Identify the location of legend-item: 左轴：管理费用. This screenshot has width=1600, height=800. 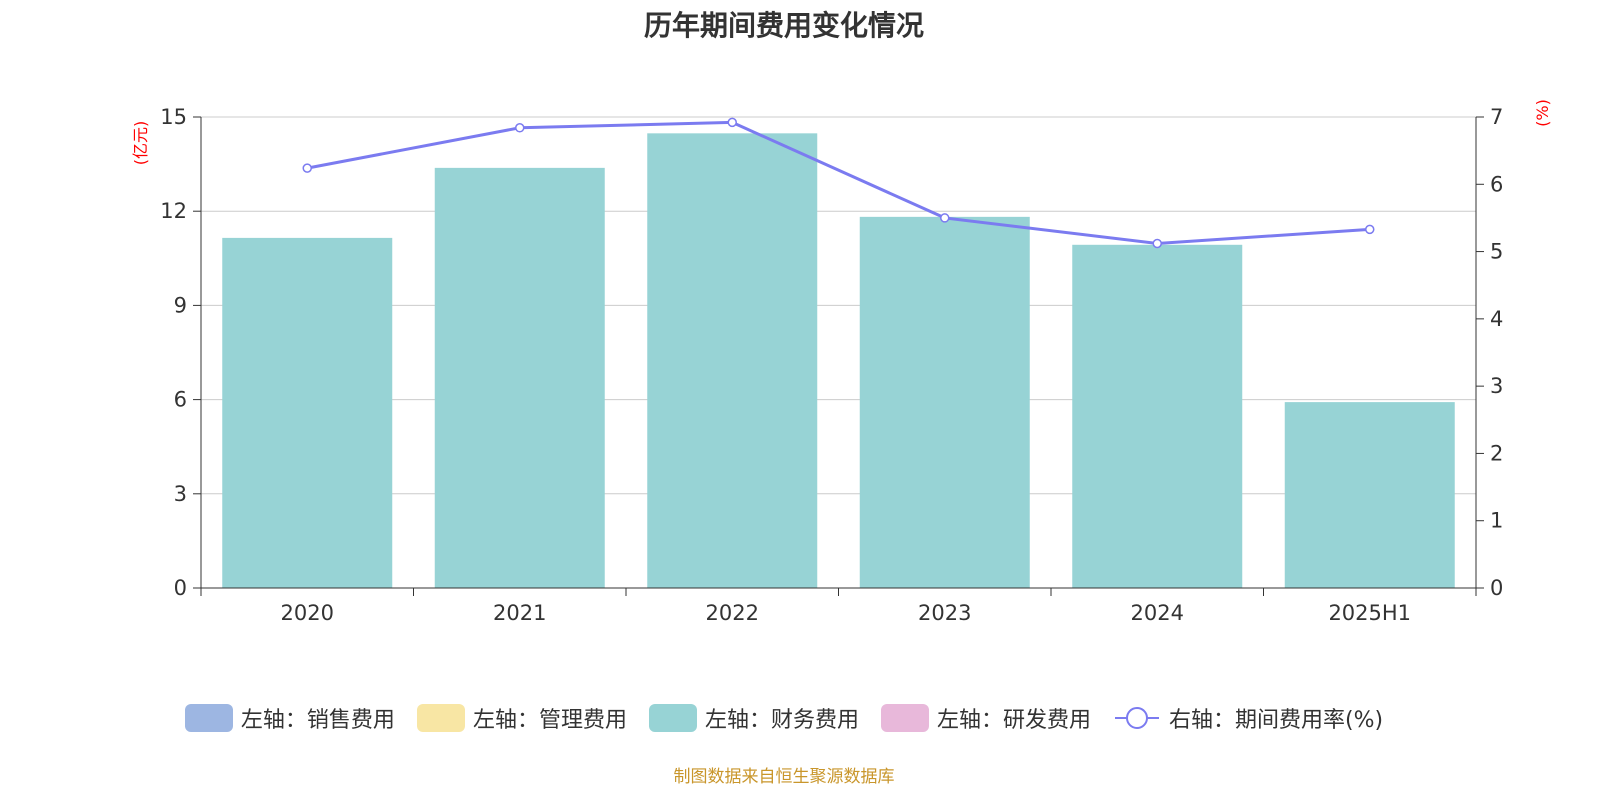
(521, 718).